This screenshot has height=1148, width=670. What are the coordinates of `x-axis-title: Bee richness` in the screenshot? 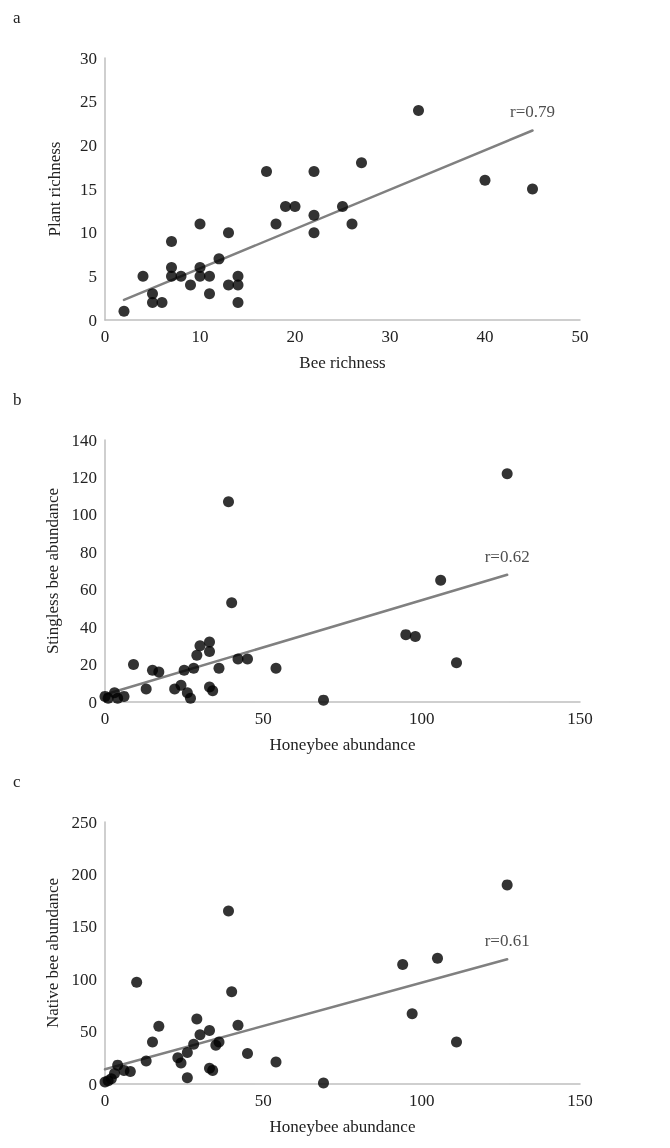 It's located at (342, 362).